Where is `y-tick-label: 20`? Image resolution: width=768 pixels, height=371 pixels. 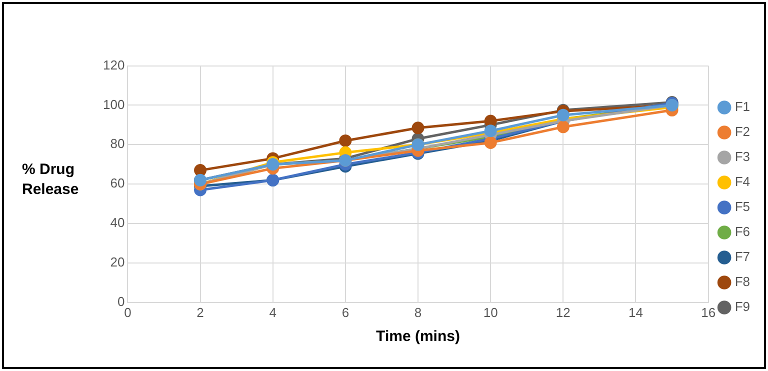 y-tick-label: 20 is located at coordinates (117, 262).